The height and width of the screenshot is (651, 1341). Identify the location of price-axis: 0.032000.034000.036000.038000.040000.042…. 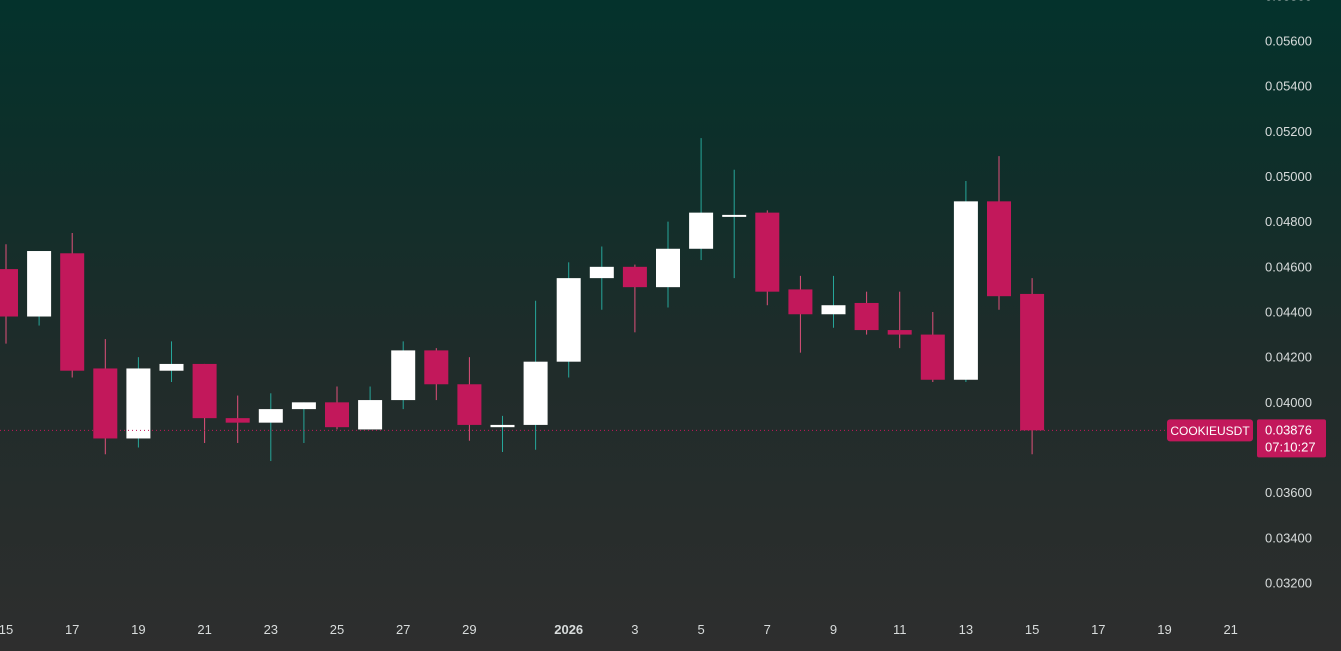
(1288, 295).